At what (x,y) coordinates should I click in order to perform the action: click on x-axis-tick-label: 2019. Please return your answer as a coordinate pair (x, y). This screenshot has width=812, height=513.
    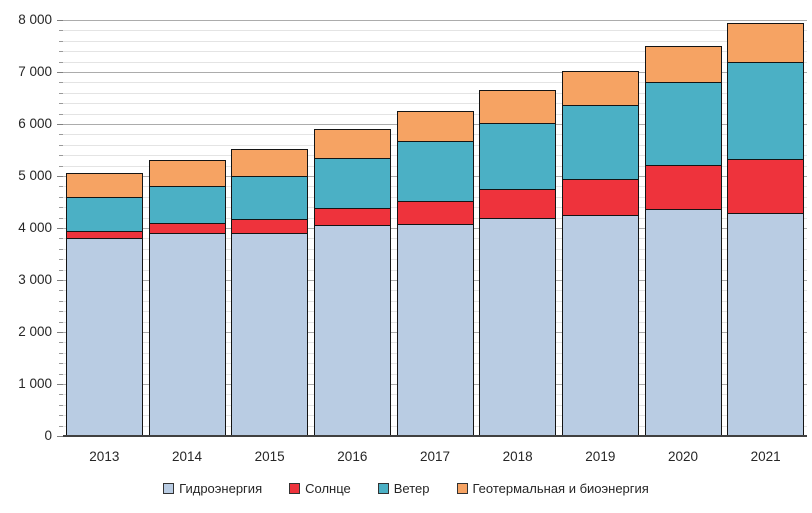
    Looking at the image, I should click on (600, 456).